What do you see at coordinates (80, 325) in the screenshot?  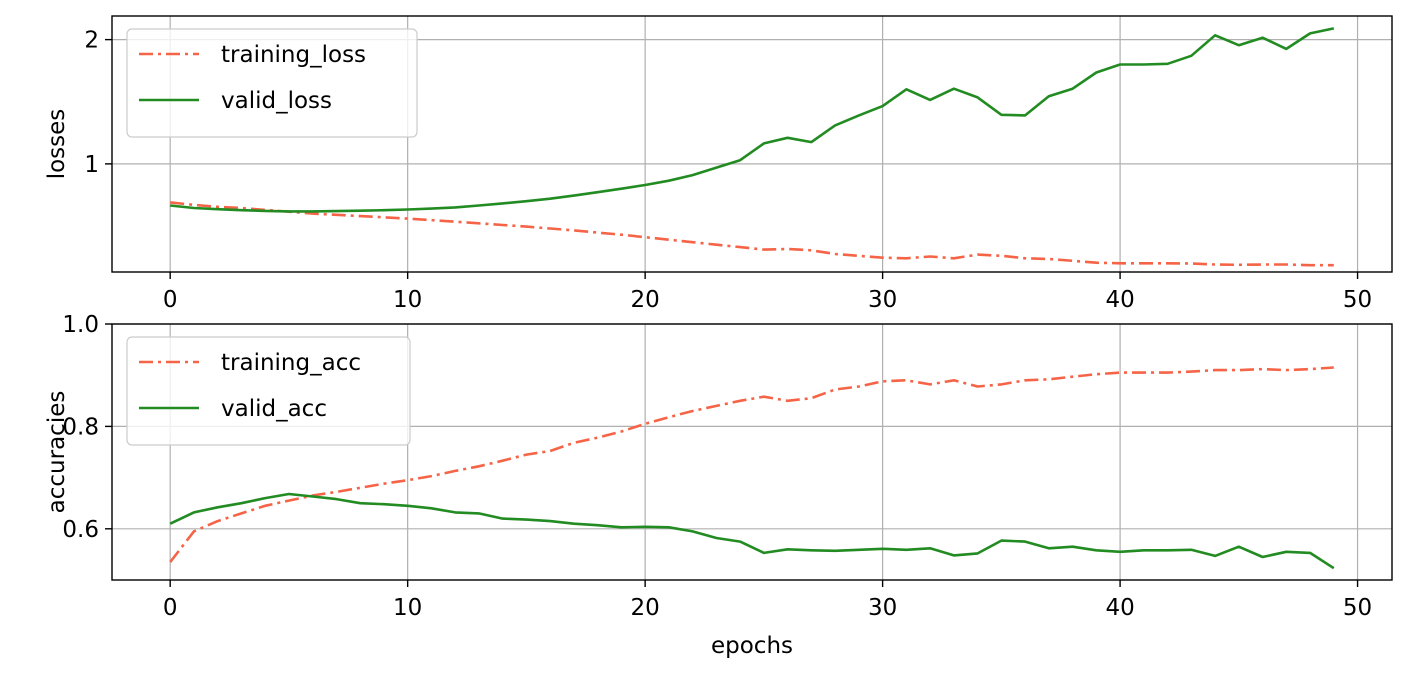 I see `y-tick-label: 1.0` at bounding box center [80, 325].